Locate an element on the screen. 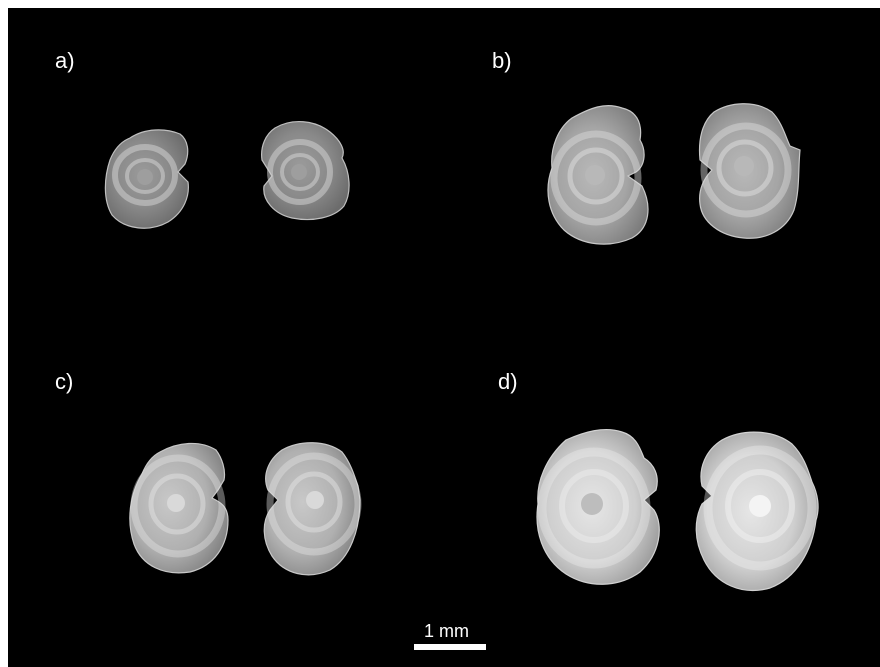 This screenshot has height=667, width=880. otolith-a-left is located at coordinates (146, 179).